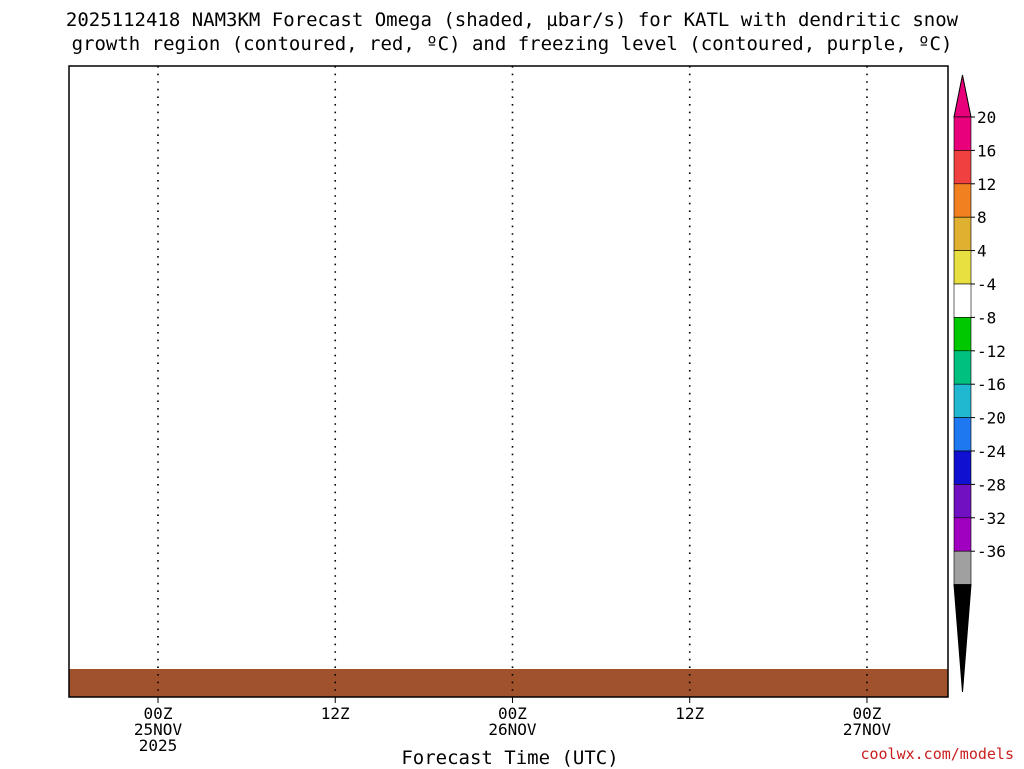  I want to click on ground-terrain, so click(508, 683).